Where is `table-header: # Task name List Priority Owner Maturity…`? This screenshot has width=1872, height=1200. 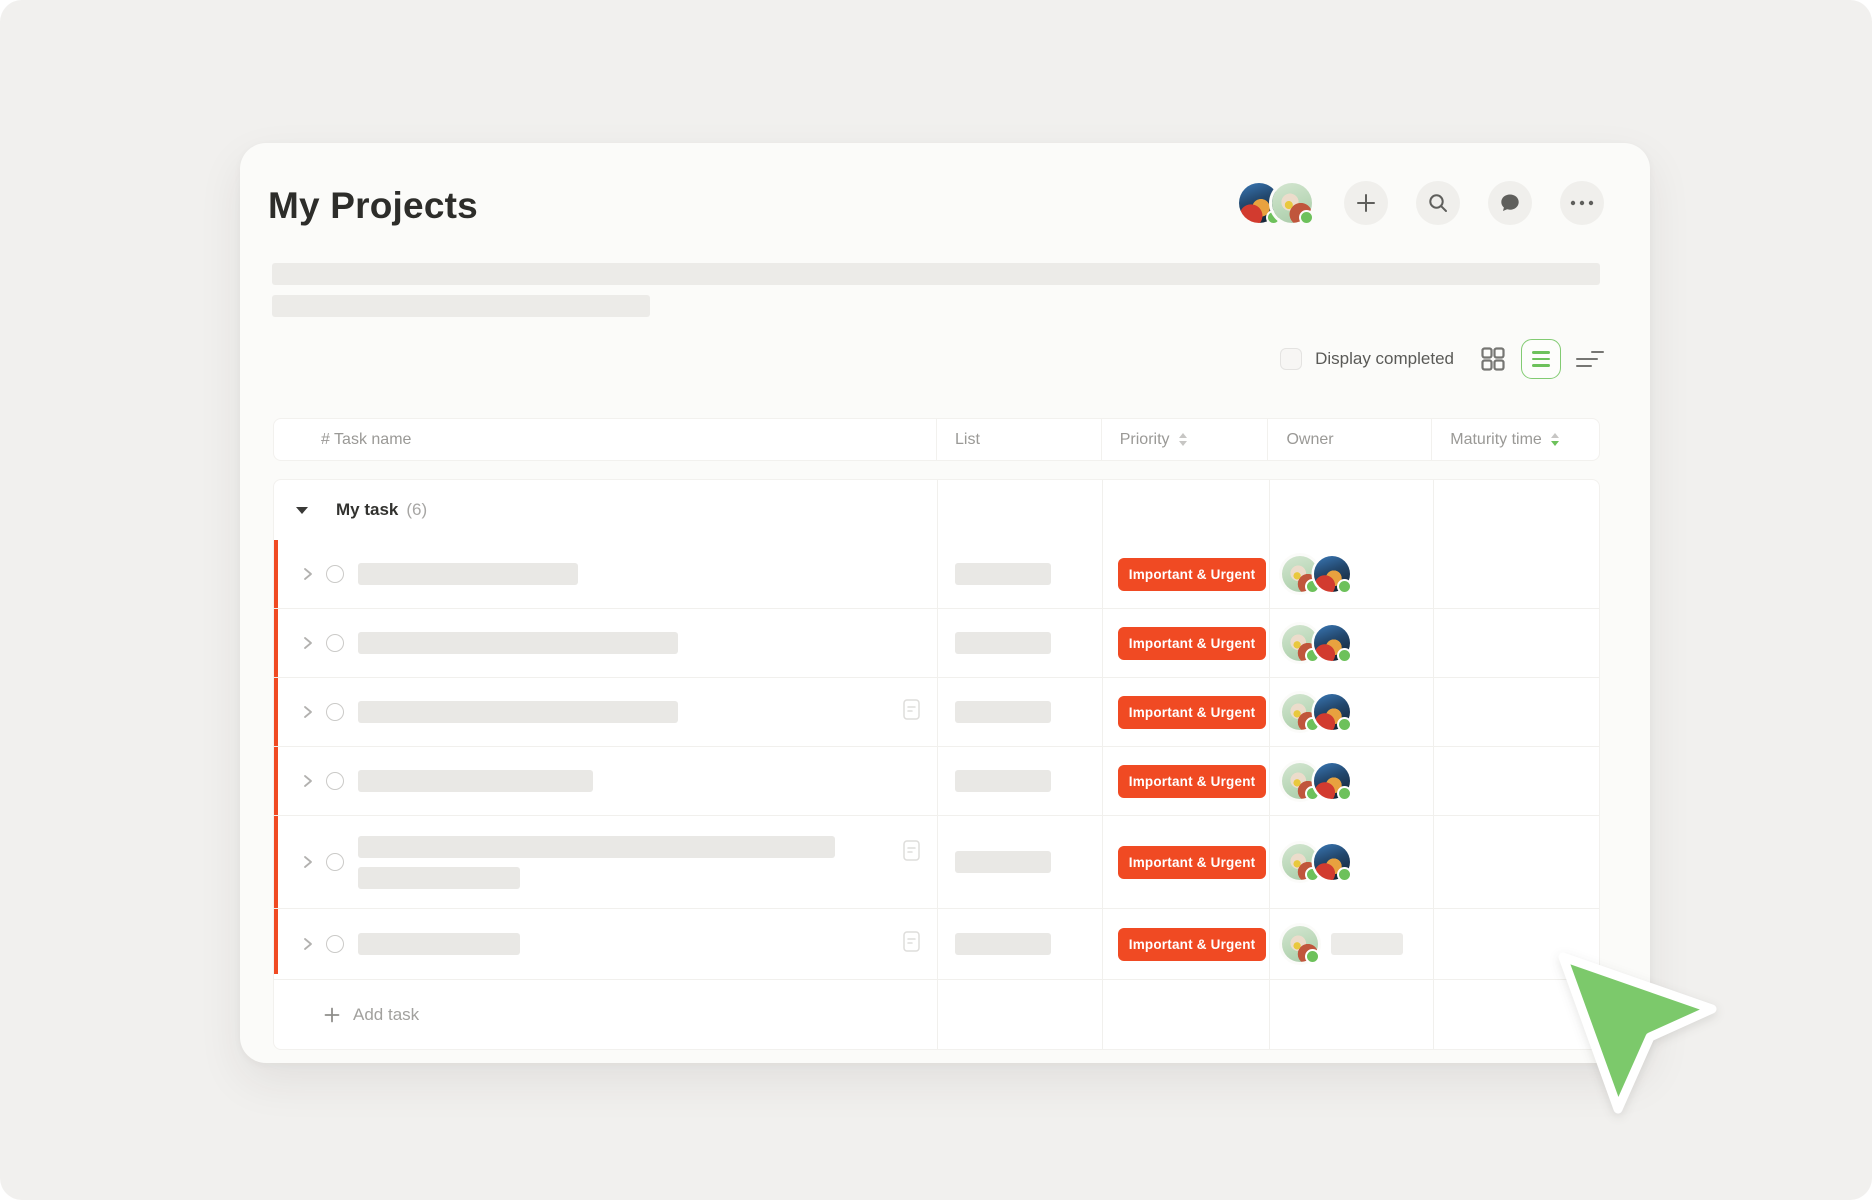 table-header: # Task name List Priority Owner Maturity… is located at coordinates (936, 439).